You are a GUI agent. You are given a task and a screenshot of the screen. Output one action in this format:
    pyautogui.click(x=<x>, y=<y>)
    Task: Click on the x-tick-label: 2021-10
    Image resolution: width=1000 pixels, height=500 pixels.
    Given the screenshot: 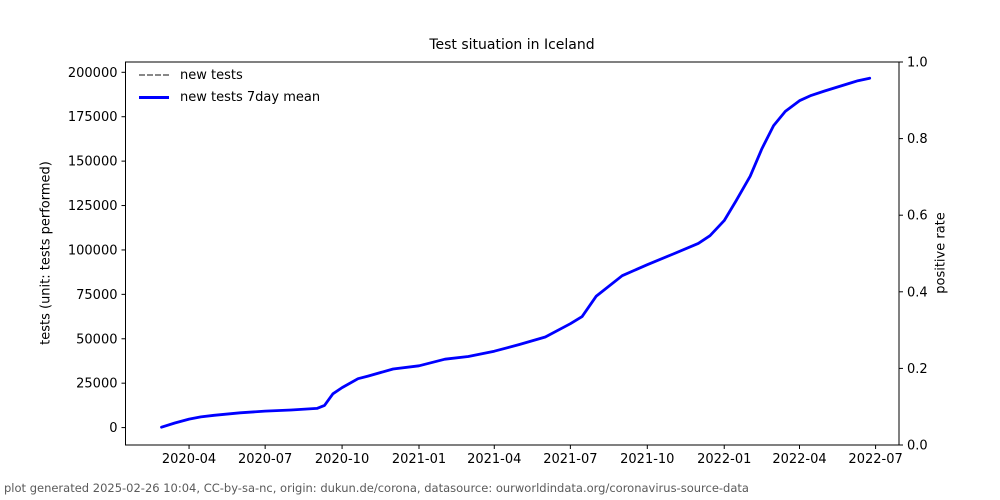 What is the action you would take?
    pyautogui.click(x=647, y=459)
    